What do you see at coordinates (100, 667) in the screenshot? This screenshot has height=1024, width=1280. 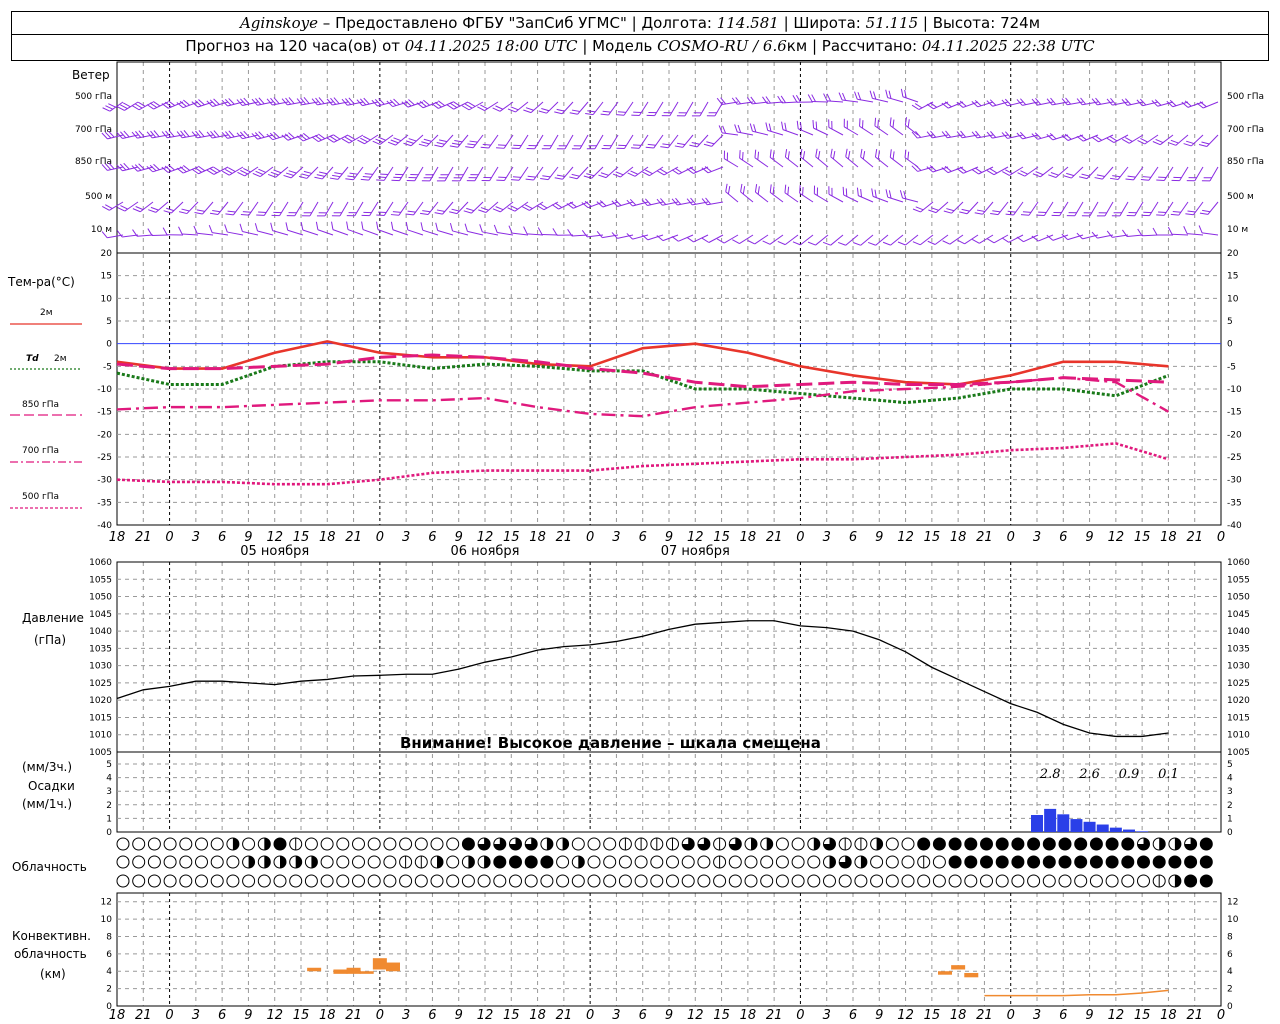 I see `pres-ytick-left: 1030` at bounding box center [100, 667].